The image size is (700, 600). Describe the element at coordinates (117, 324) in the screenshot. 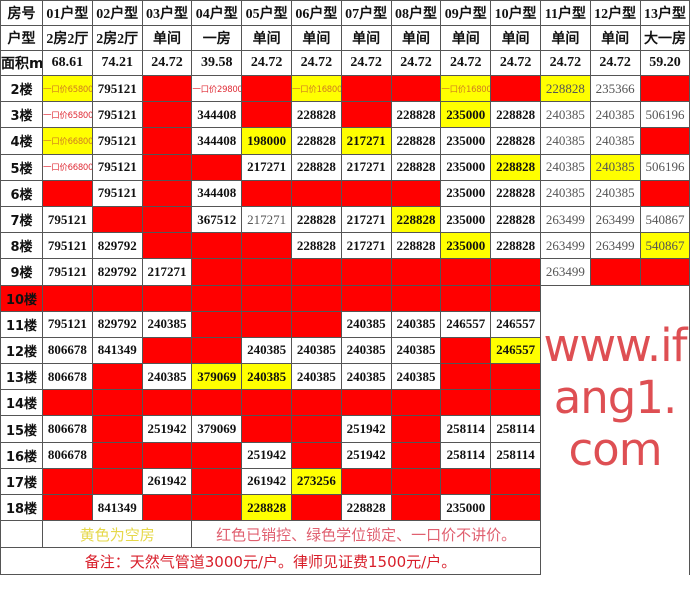

I see `unit-cell-available: 829792` at that location.